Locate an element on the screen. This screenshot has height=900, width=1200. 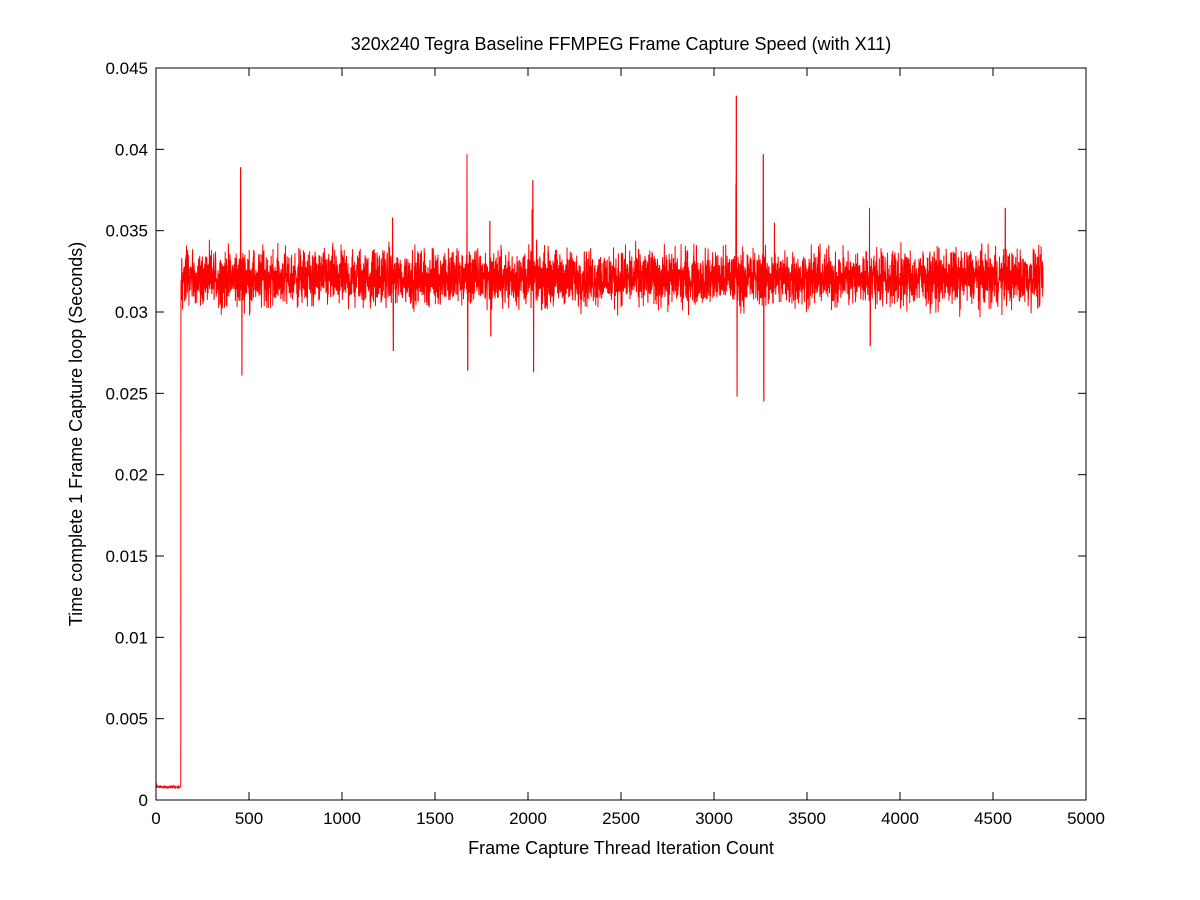
y-tick-label: 0.045 is located at coordinates (126, 68).